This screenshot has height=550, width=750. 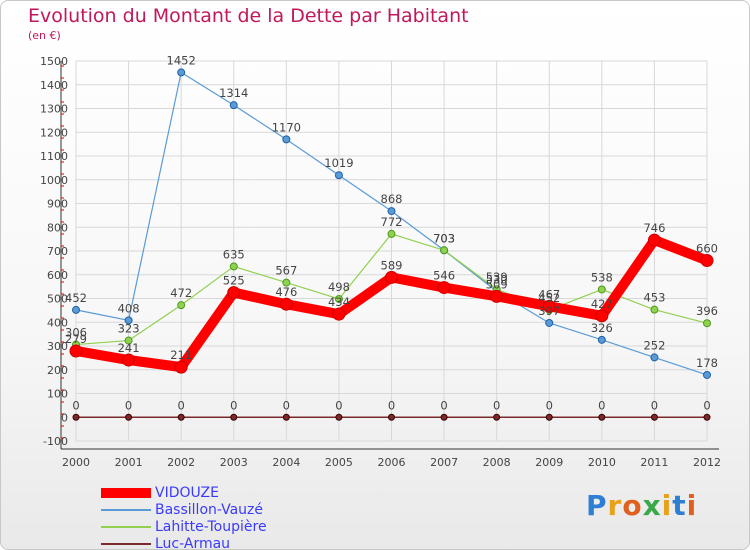 I want to click on y-tick-label: 1100, so click(x=54, y=156).